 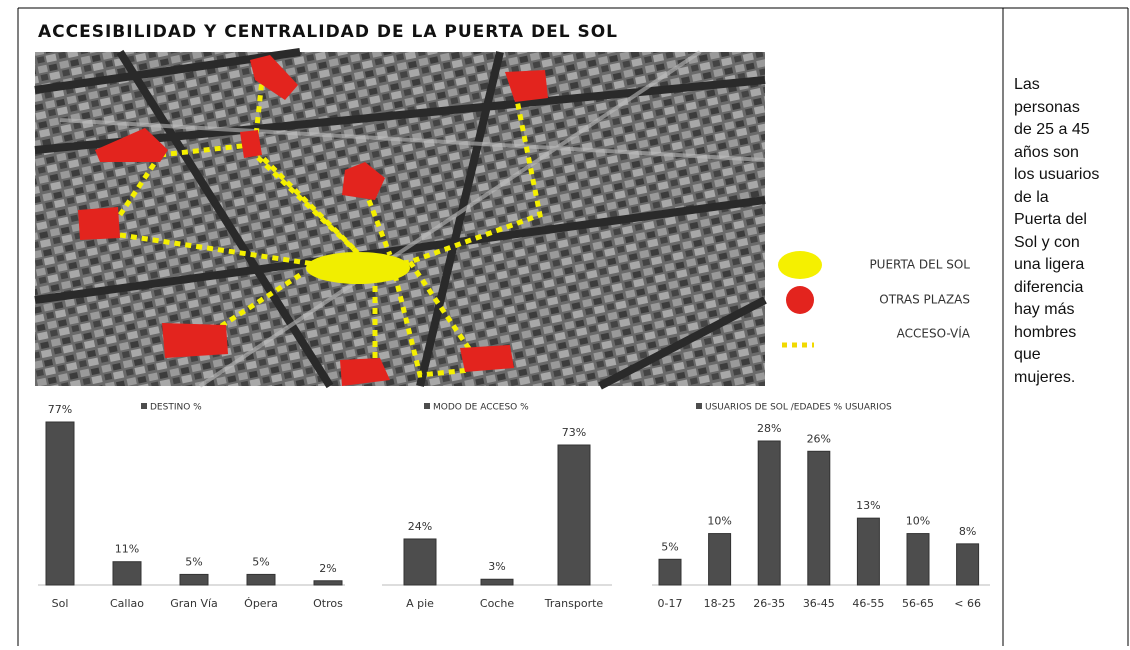 What do you see at coordinates (574, 603) in the screenshot?
I see `x-tick-label: Transporte` at bounding box center [574, 603].